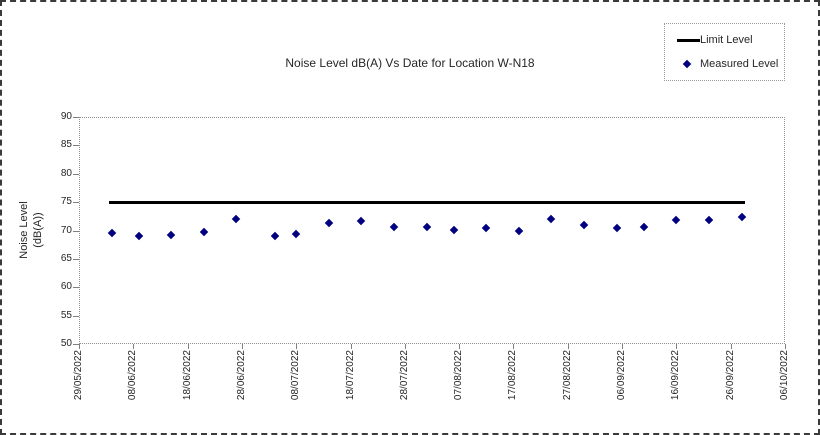  I want to click on x-axis-tick-label: 06/09/2022, so click(622, 375).